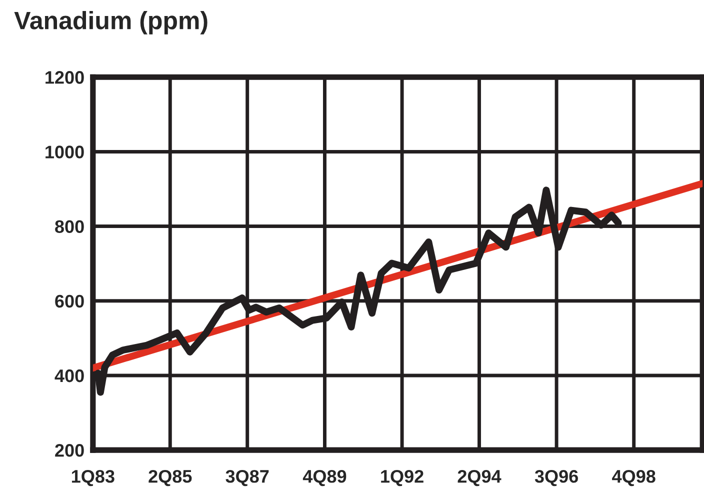  What do you see at coordinates (247, 478) in the screenshot?
I see `x-tick-label: 3Q87` at bounding box center [247, 478].